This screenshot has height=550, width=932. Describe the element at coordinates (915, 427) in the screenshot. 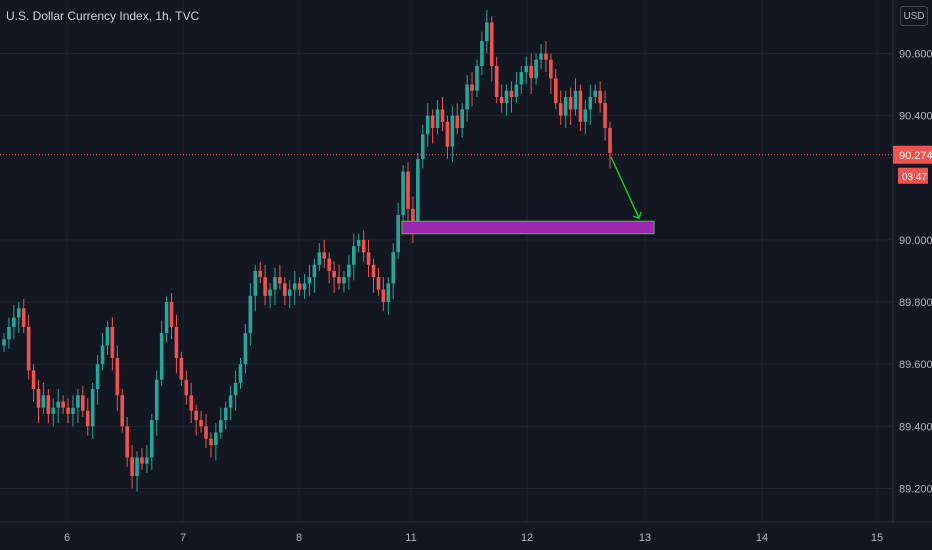

I see `y-tick-label: 89.400` at that location.